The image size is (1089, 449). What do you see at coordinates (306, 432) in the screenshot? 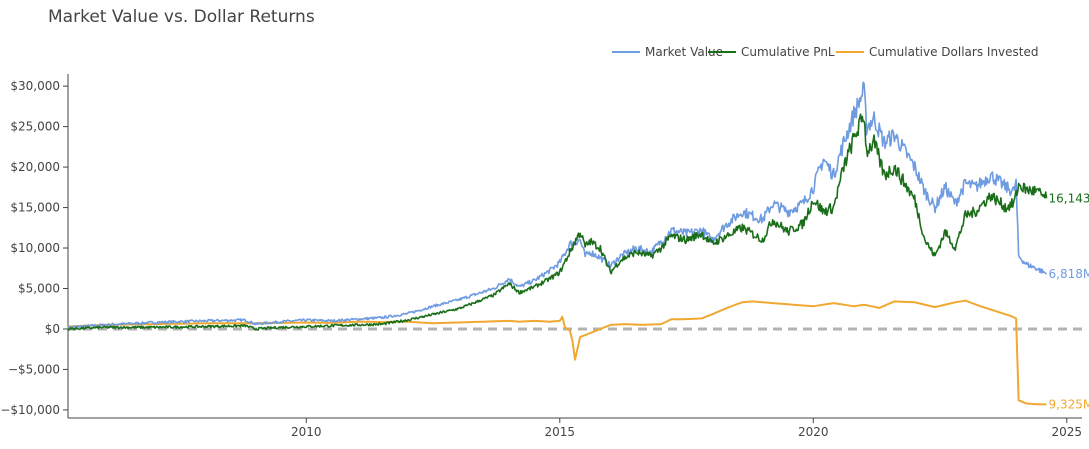
I see `x-tick-label: 2010` at bounding box center [306, 432].